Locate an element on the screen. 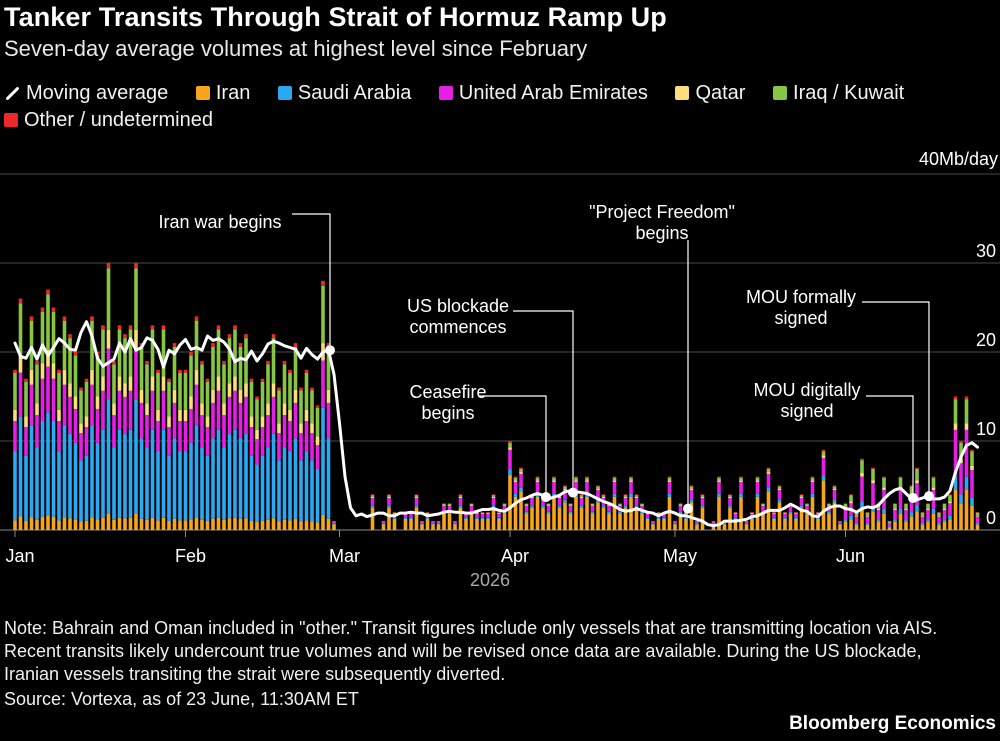 The width and height of the screenshot is (1000, 741). annotation-leader is located at coordinates (512, 446).